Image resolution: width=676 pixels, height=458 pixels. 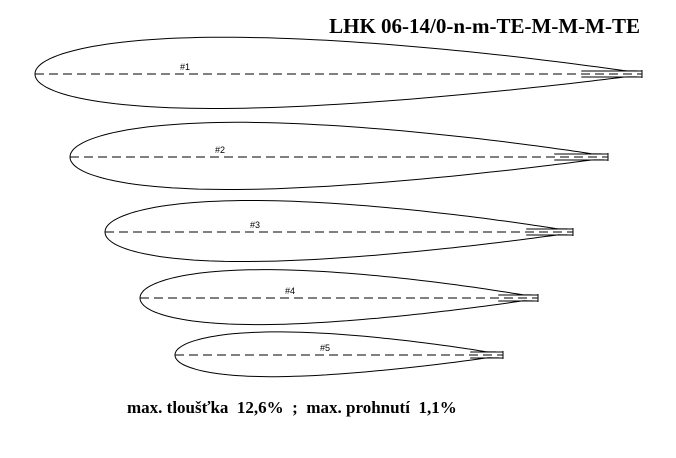 I want to click on profile-label: #5, so click(x=325, y=348).